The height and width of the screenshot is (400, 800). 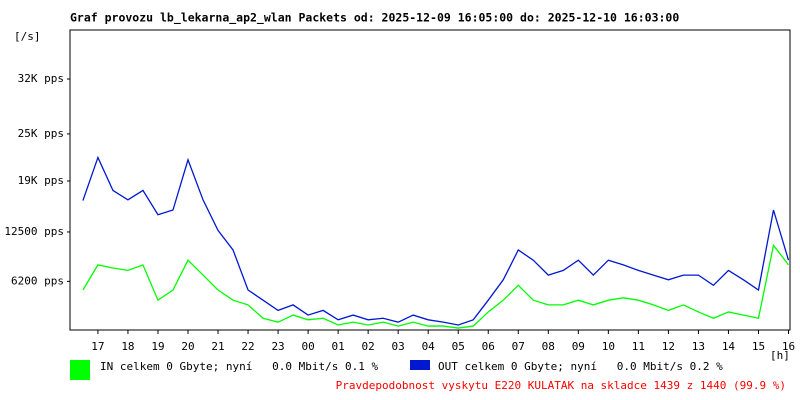 I want to click on y-tick-label: 19K pps, so click(x=41, y=180).